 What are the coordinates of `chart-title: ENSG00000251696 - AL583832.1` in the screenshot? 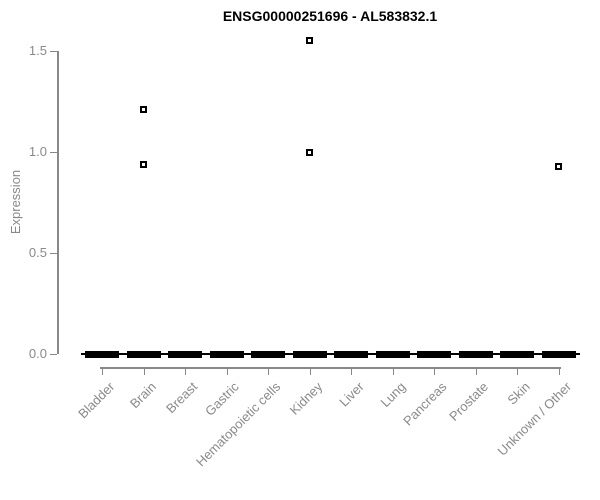 It's located at (330, 16).